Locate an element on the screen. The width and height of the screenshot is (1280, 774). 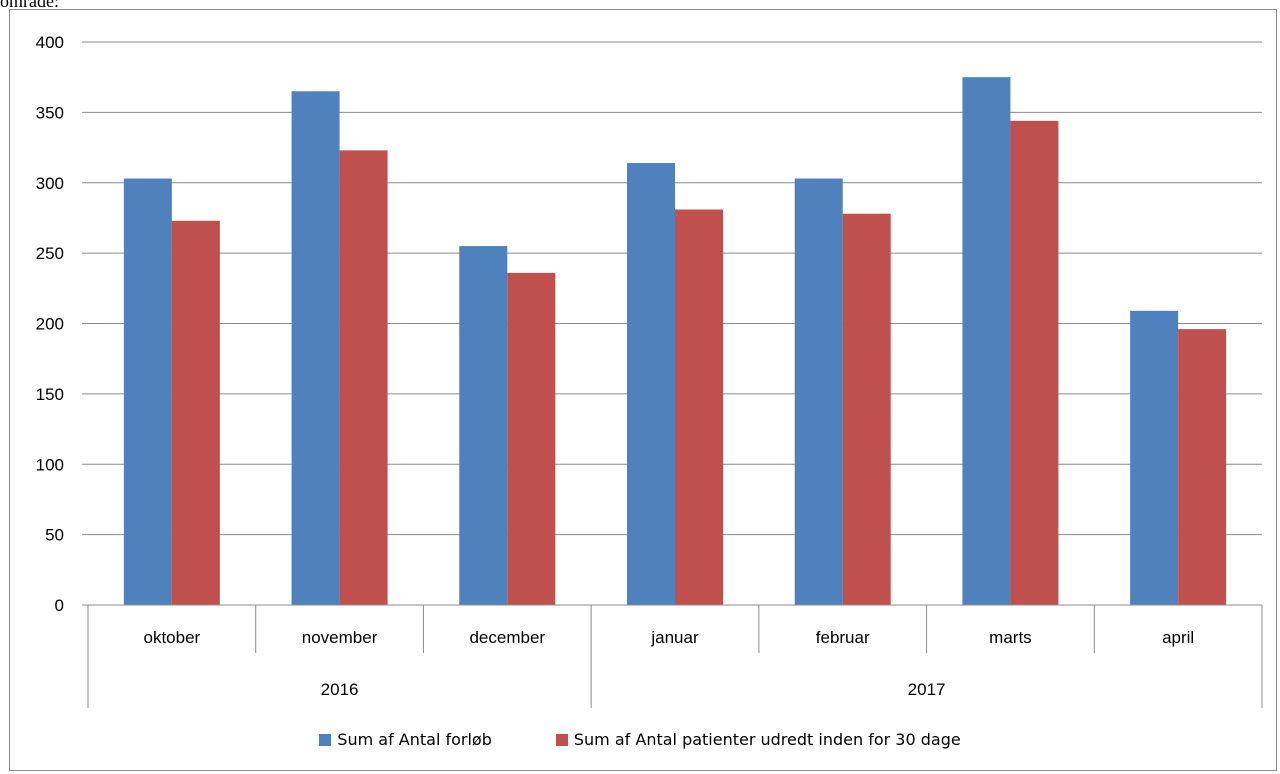
bar-series-2-november is located at coordinates (363, 377).